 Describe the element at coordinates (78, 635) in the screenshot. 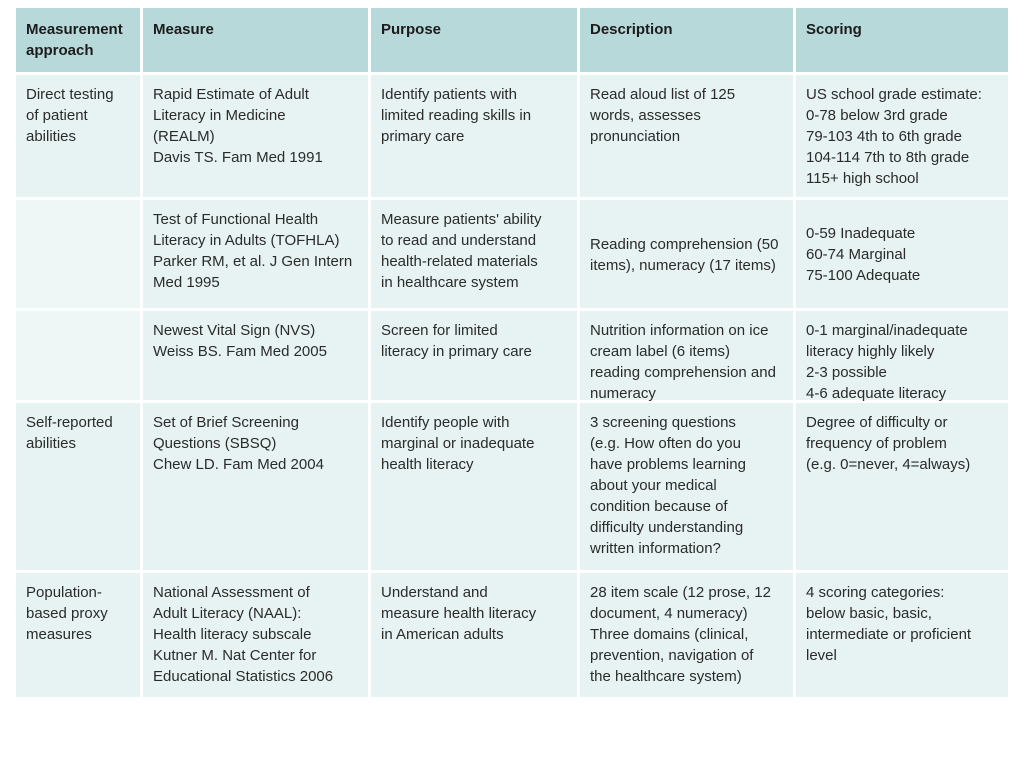

I see `row5-approach-cell: Population- based proxy measures` at that location.